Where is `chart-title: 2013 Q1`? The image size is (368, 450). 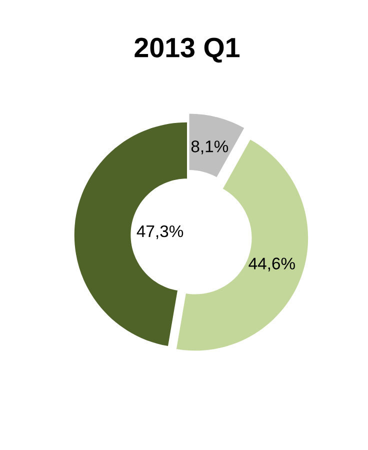 chart-title: 2013 Q1 is located at coordinates (187, 50).